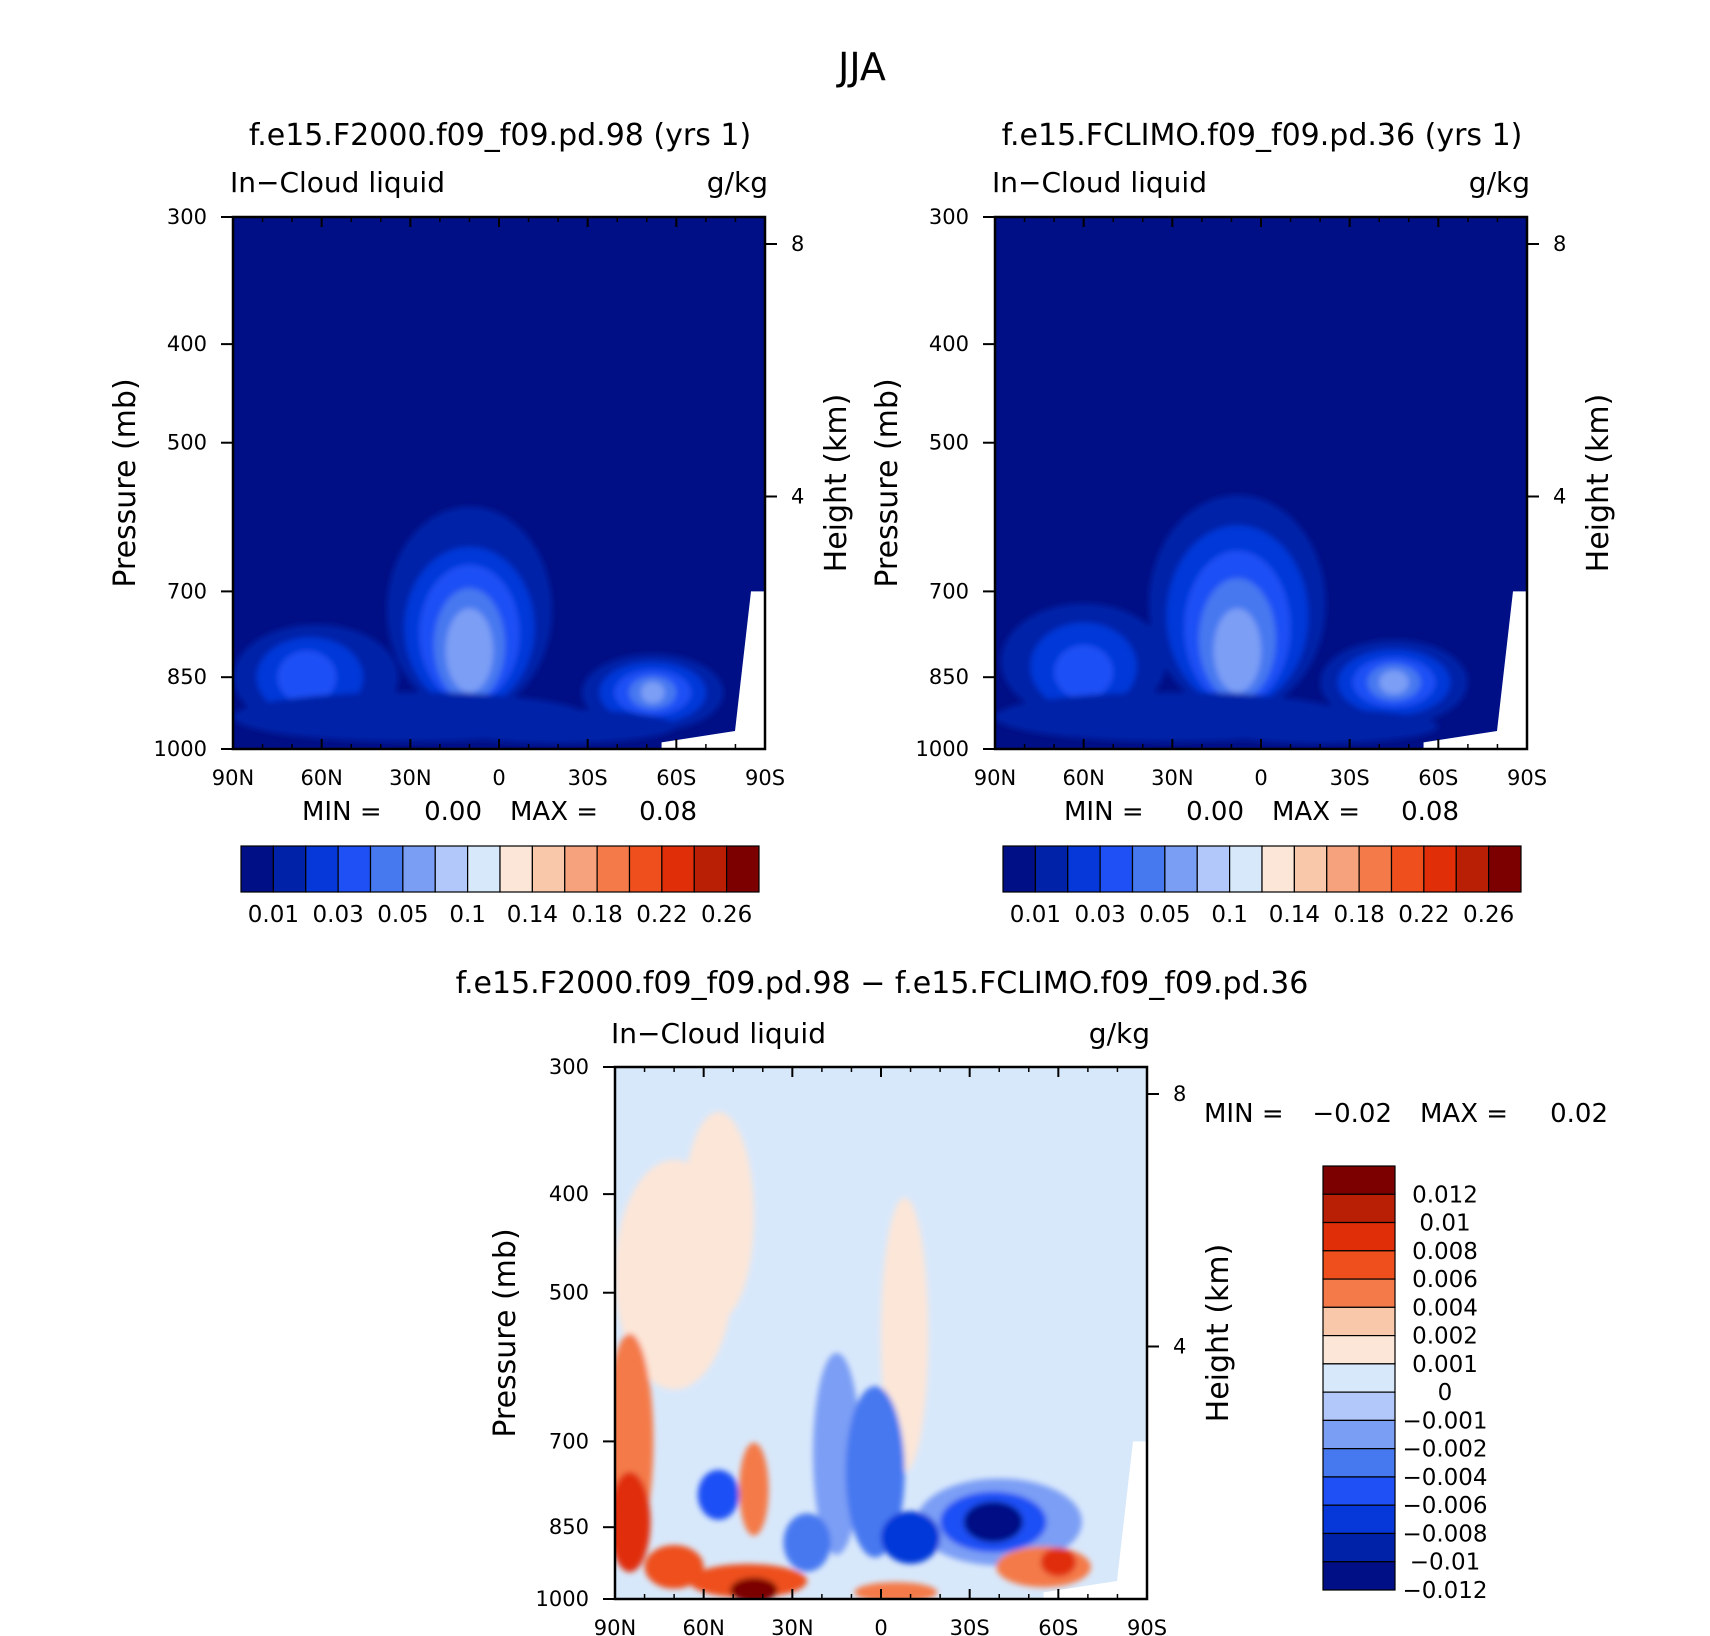 Image resolution: width=1710 pixels, height=1636 pixels. What do you see at coordinates (765, 778) in the screenshot?
I see `x-tick-label: 90S` at bounding box center [765, 778].